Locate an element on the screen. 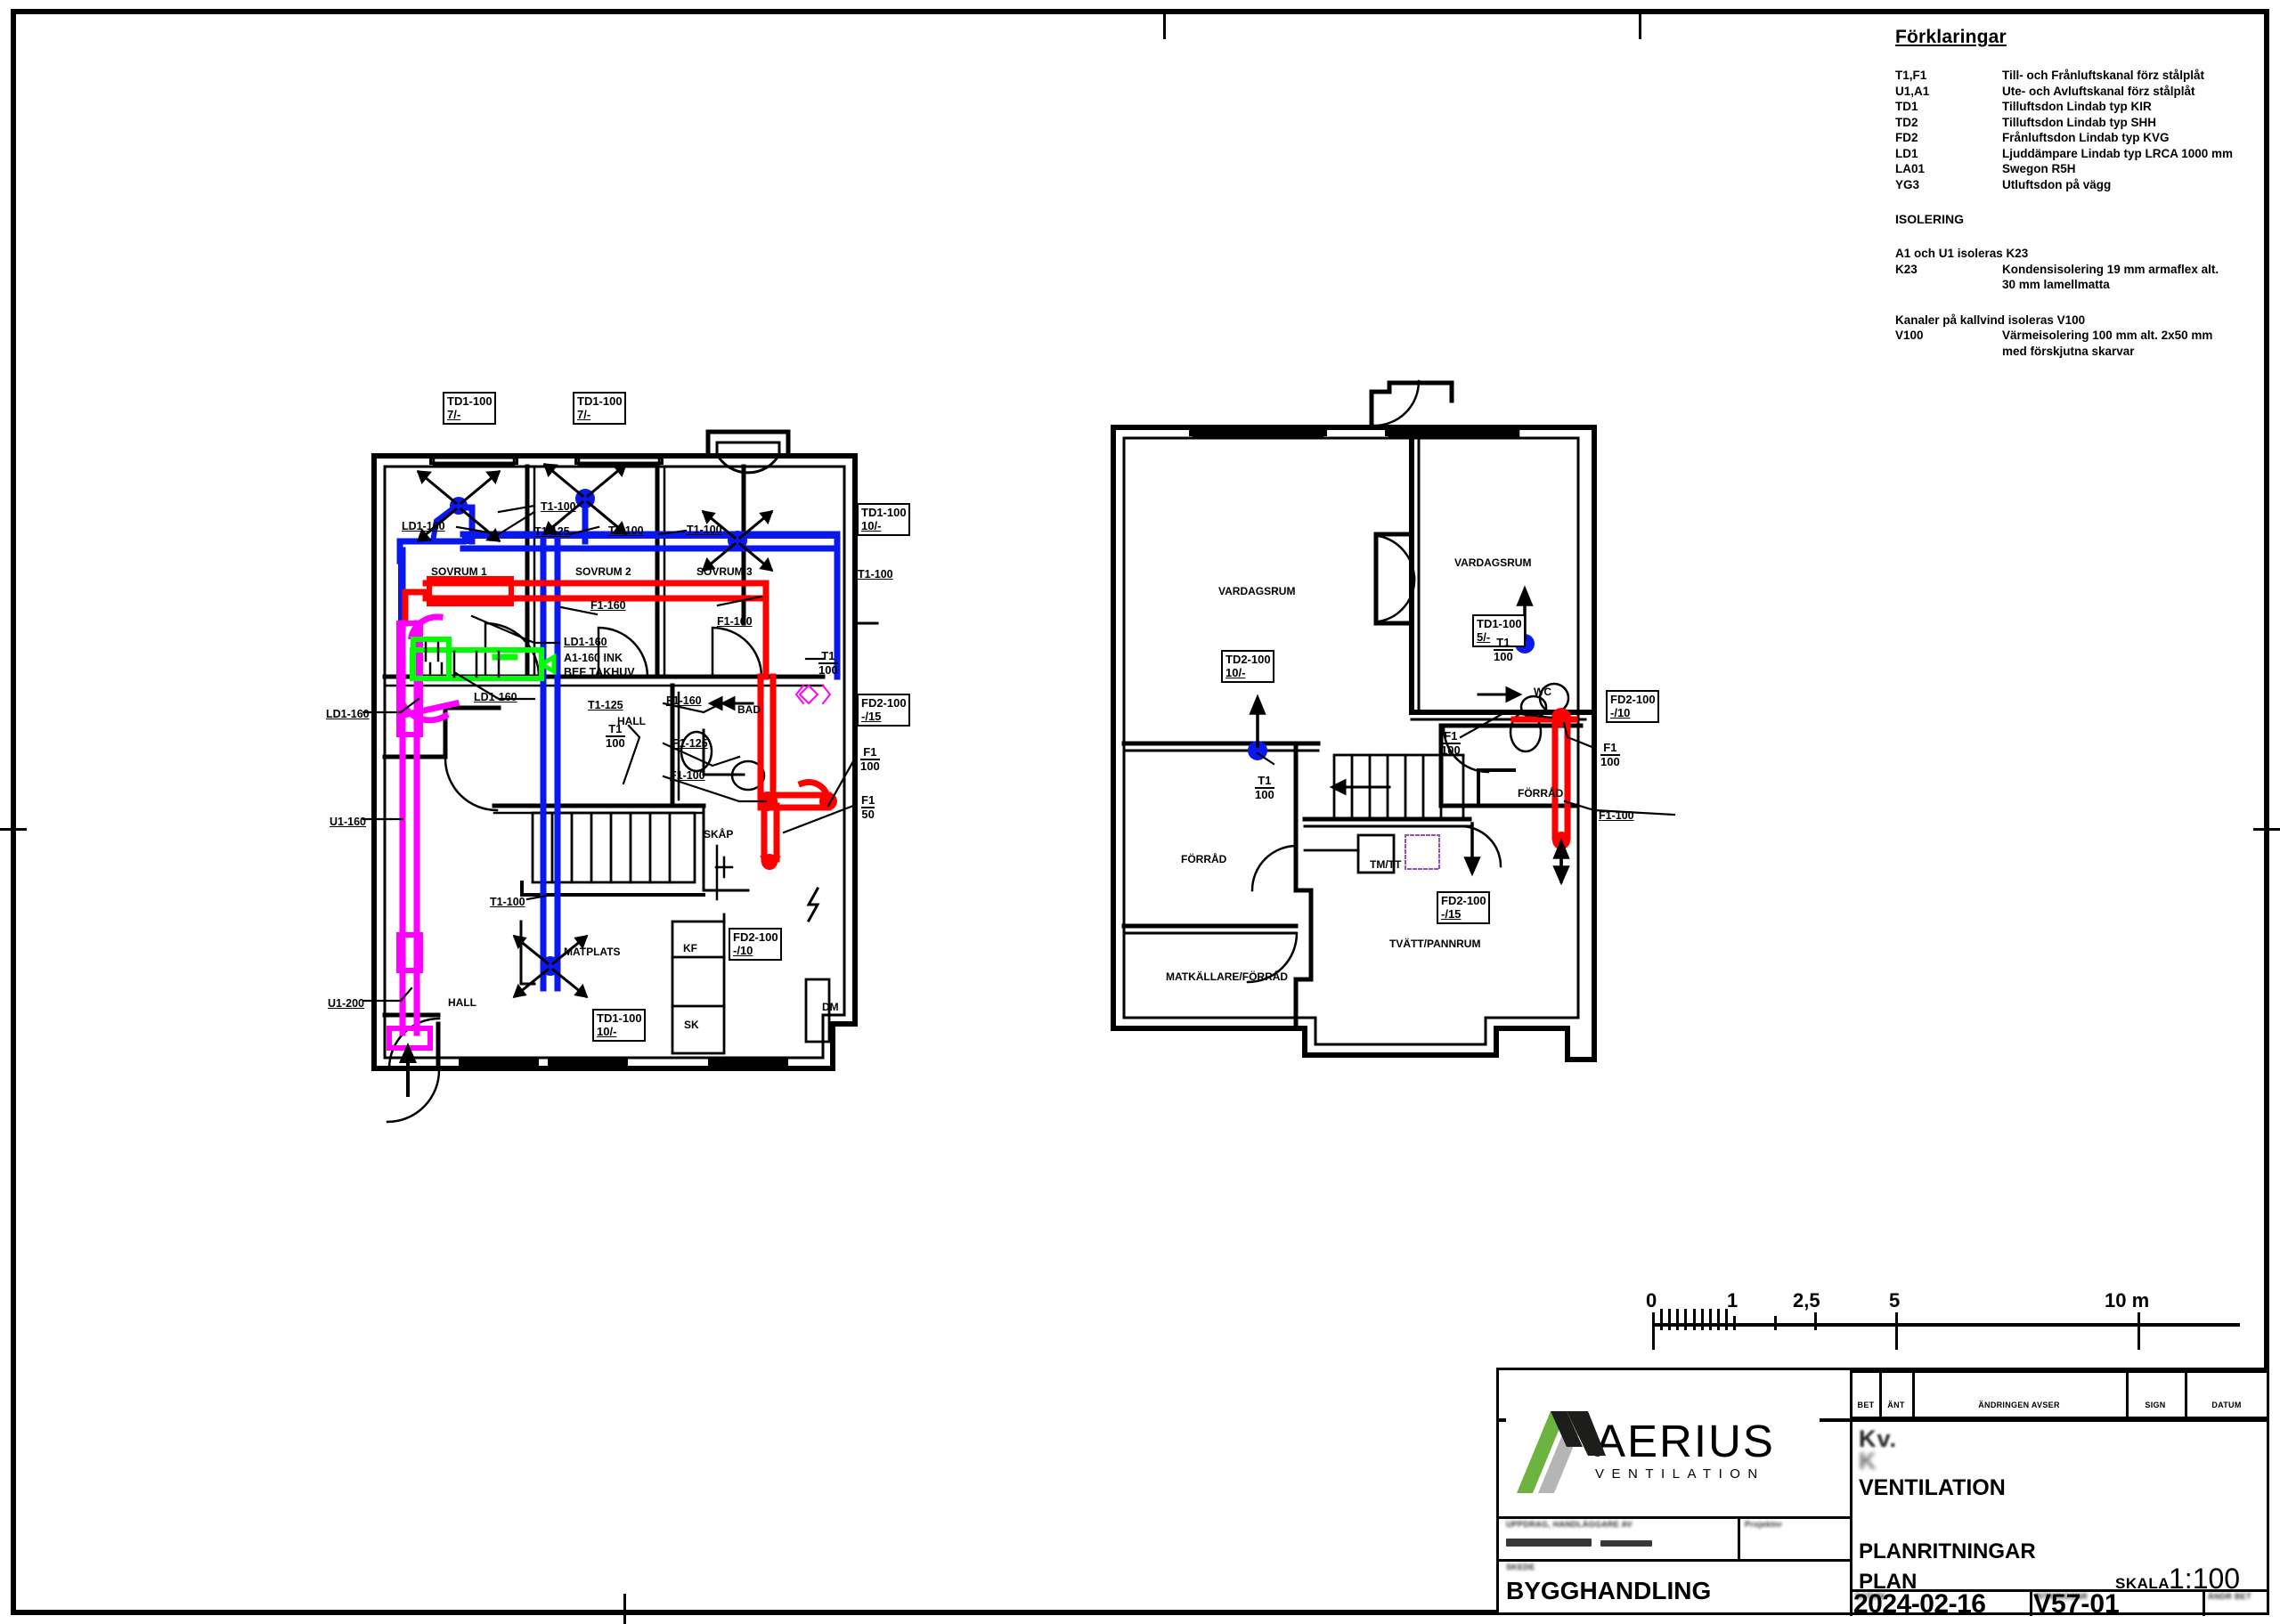 Image resolution: width=2280 pixels, height=1624 pixels. room-label: SOVRUM 3 is located at coordinates (724, 571).